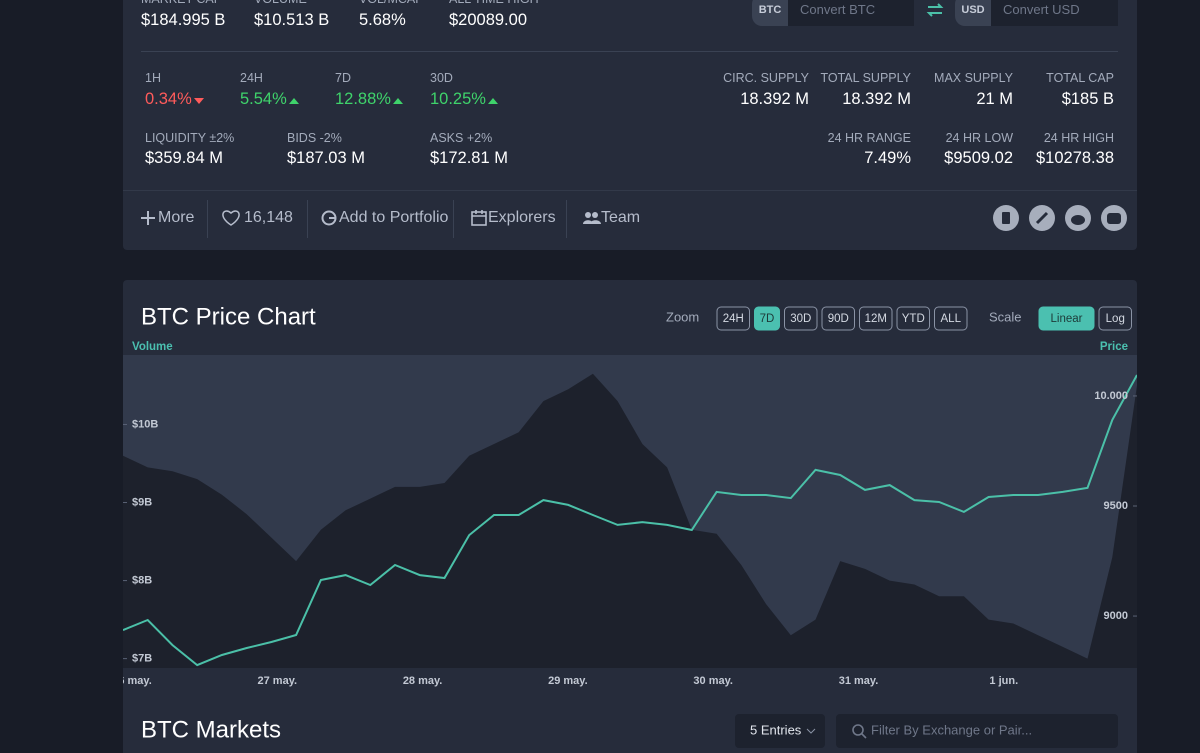 This screenshot has width=1200, height=753. I want to click on y-tick-label: $9B, so click(142, 502).